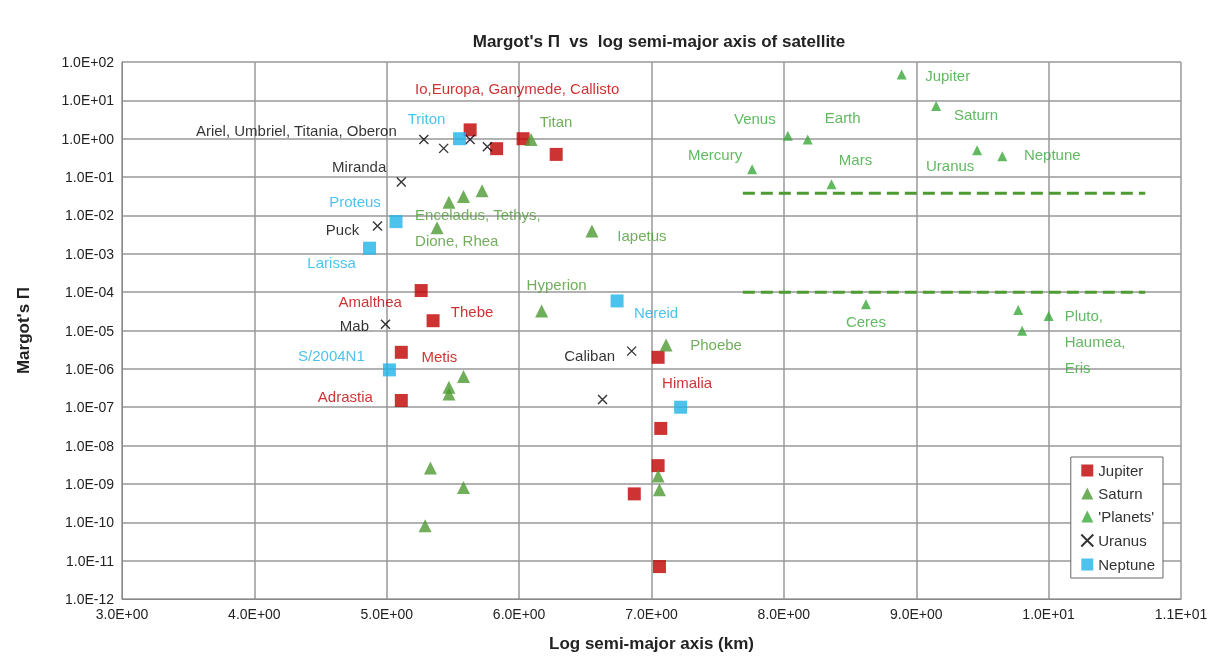 Image resolution: width=1225 pixels, height=671 pixels. What do you see at coordinates (89, 522) in the screenshot?
I see `y-tick-label: 1.0E-10` at bounding box center [89, 522].